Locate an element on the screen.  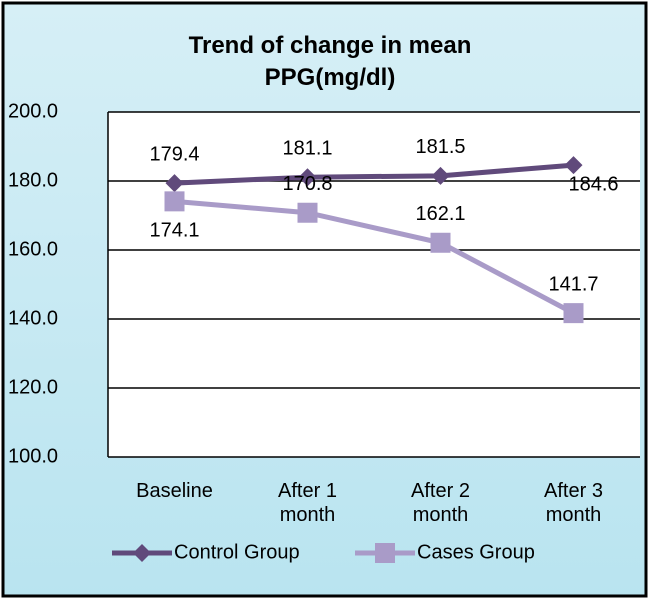
legend-label: Control Group is located at coordinates (237, 552).